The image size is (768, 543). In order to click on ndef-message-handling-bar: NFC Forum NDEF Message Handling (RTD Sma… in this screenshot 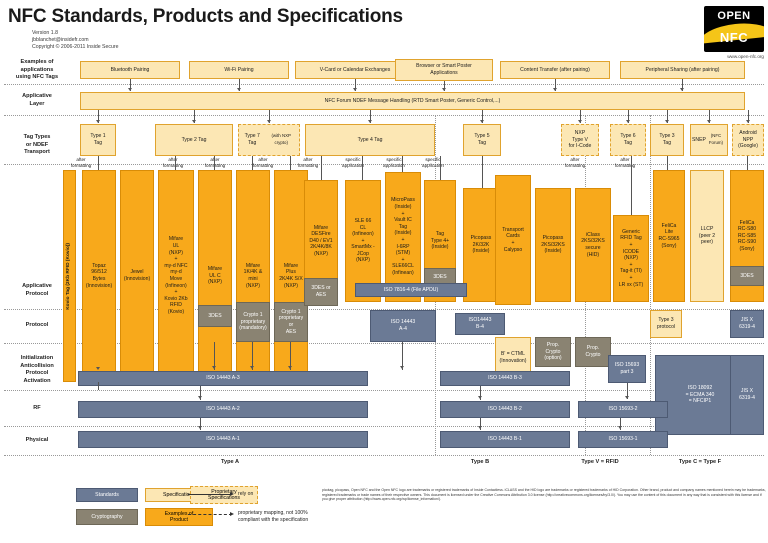, I will do `click(412, 101)`.